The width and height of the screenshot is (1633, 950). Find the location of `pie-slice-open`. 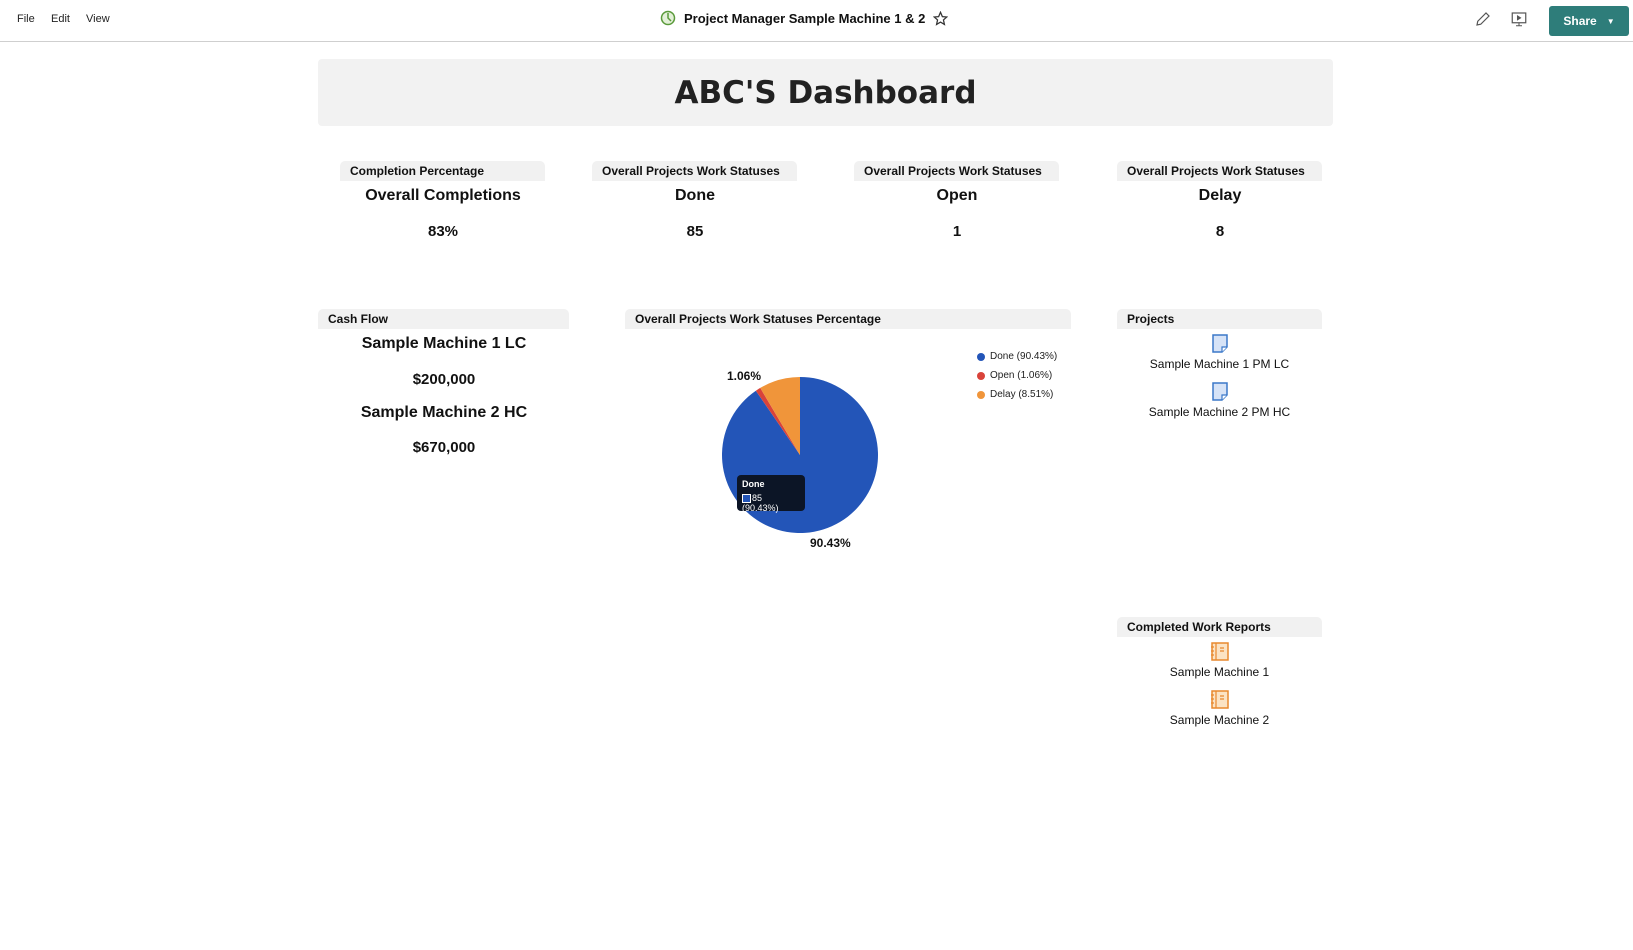

pie-slice-open is located at coordinates (777, 421).